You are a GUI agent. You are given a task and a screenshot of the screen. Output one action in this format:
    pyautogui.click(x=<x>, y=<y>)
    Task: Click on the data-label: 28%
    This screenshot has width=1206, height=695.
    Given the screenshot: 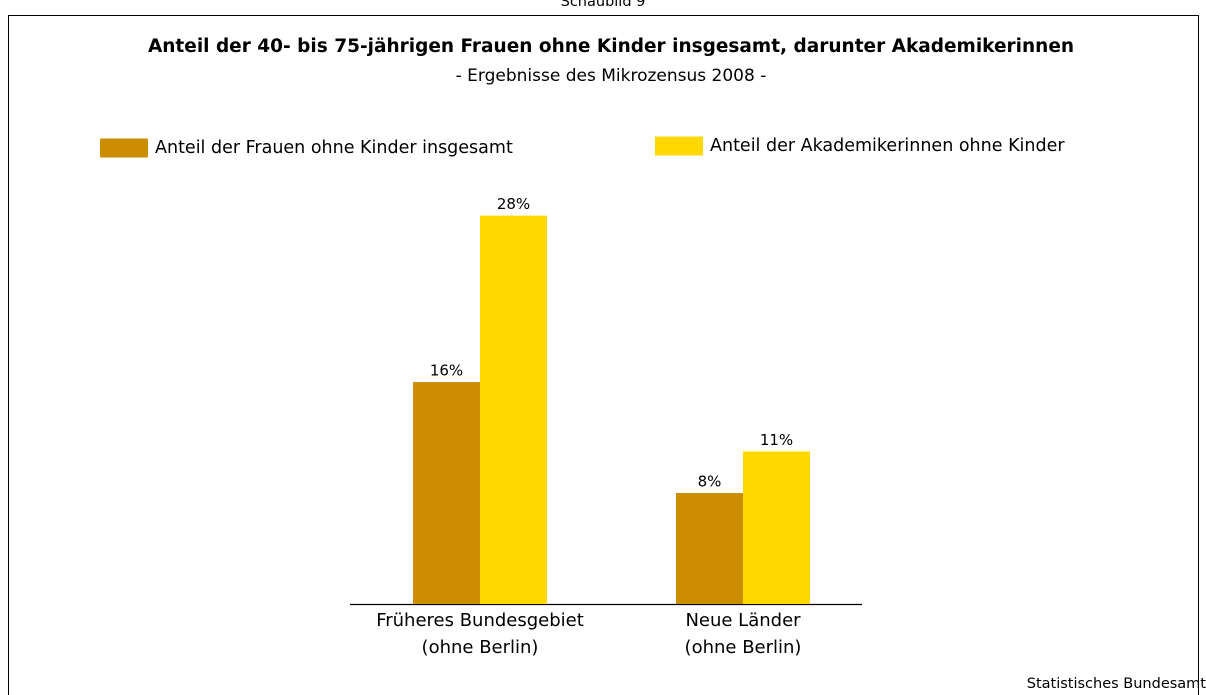 What is the action you would take?
    pyautogui.click(x=513, y=204)
    